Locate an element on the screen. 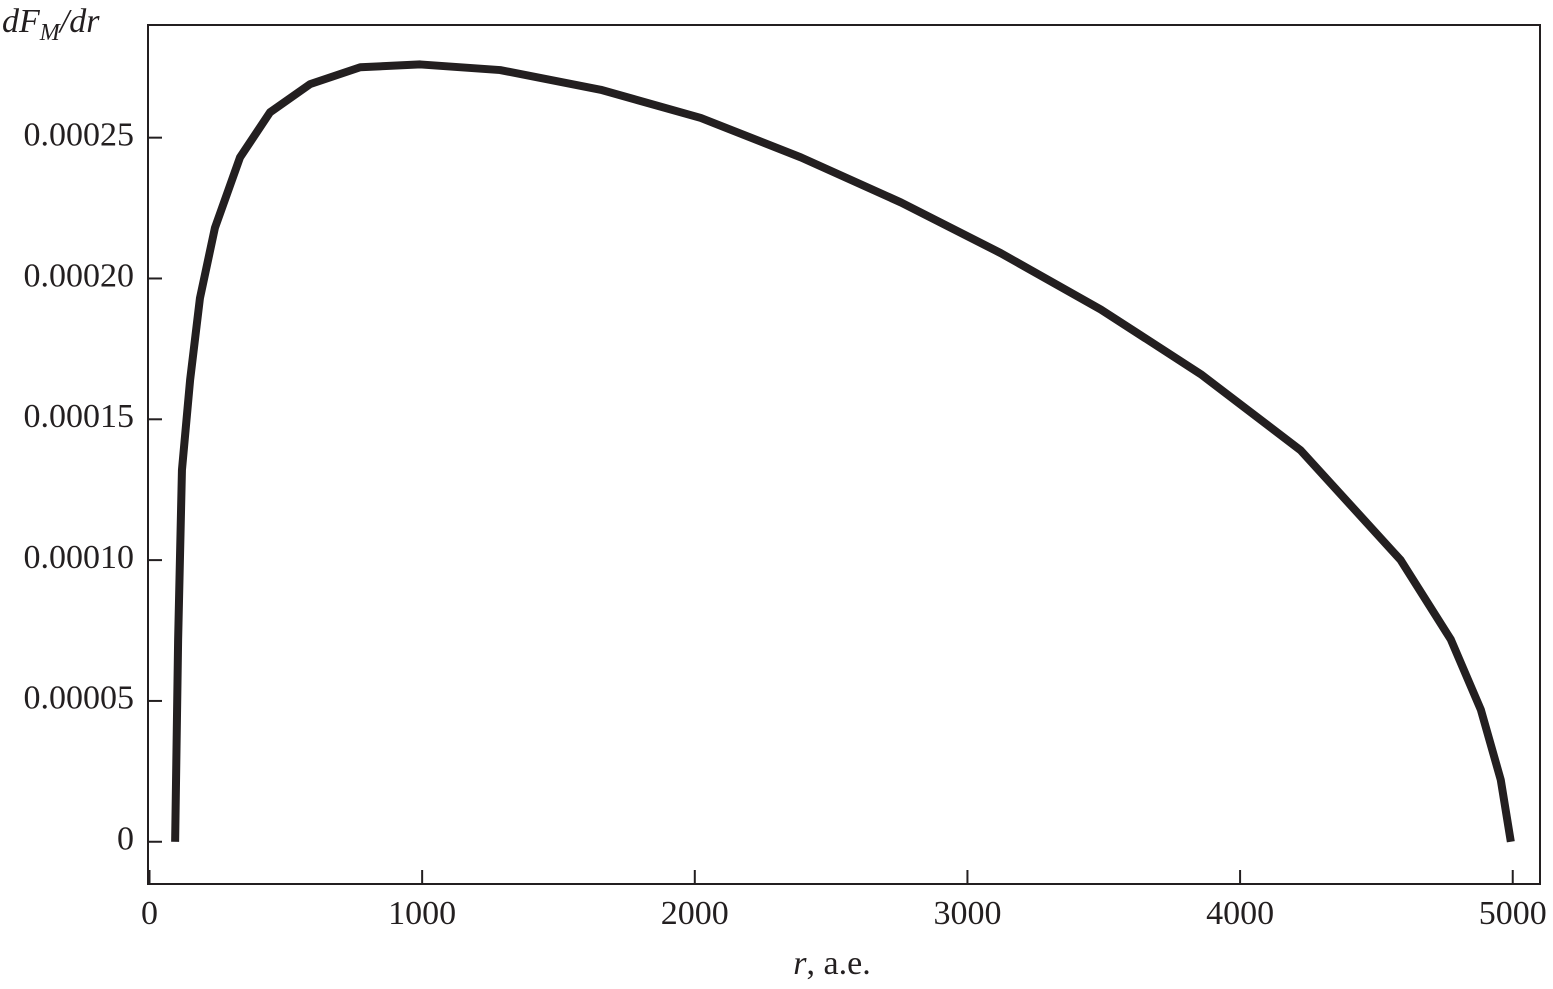 Image resolution: width=1553 pixels, height=989 pixels. x-tick-label: 3000 is located at coordinates (967, 913).